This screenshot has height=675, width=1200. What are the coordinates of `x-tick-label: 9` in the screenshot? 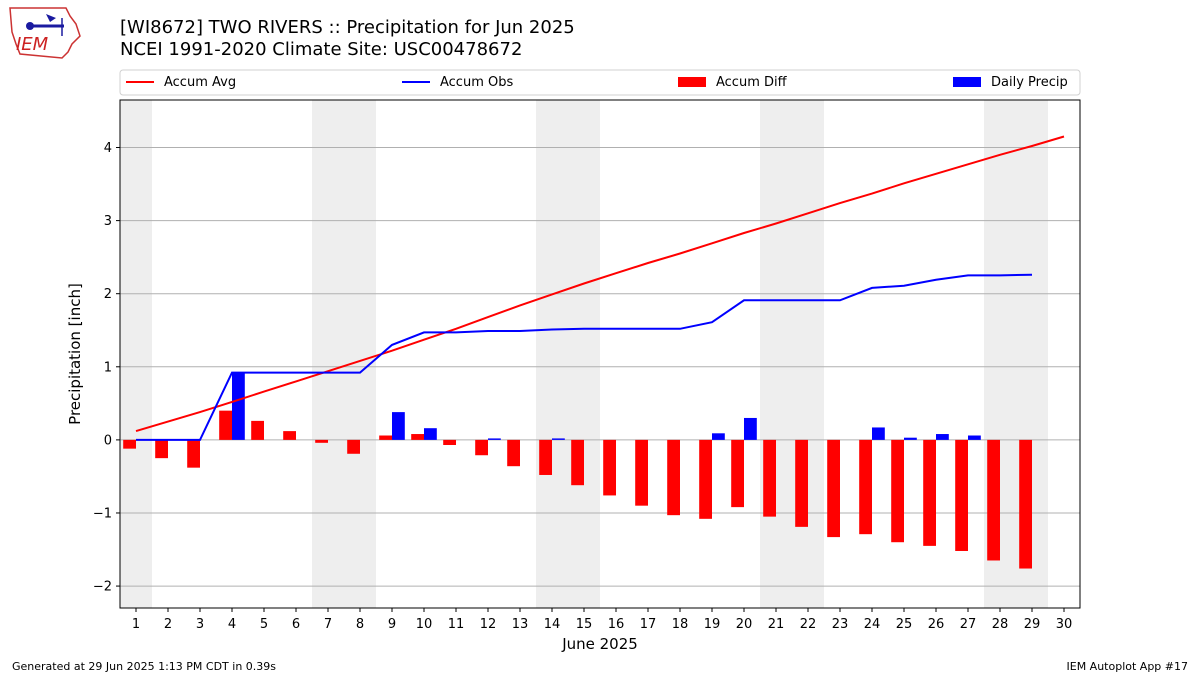 It's located at (392, 624).